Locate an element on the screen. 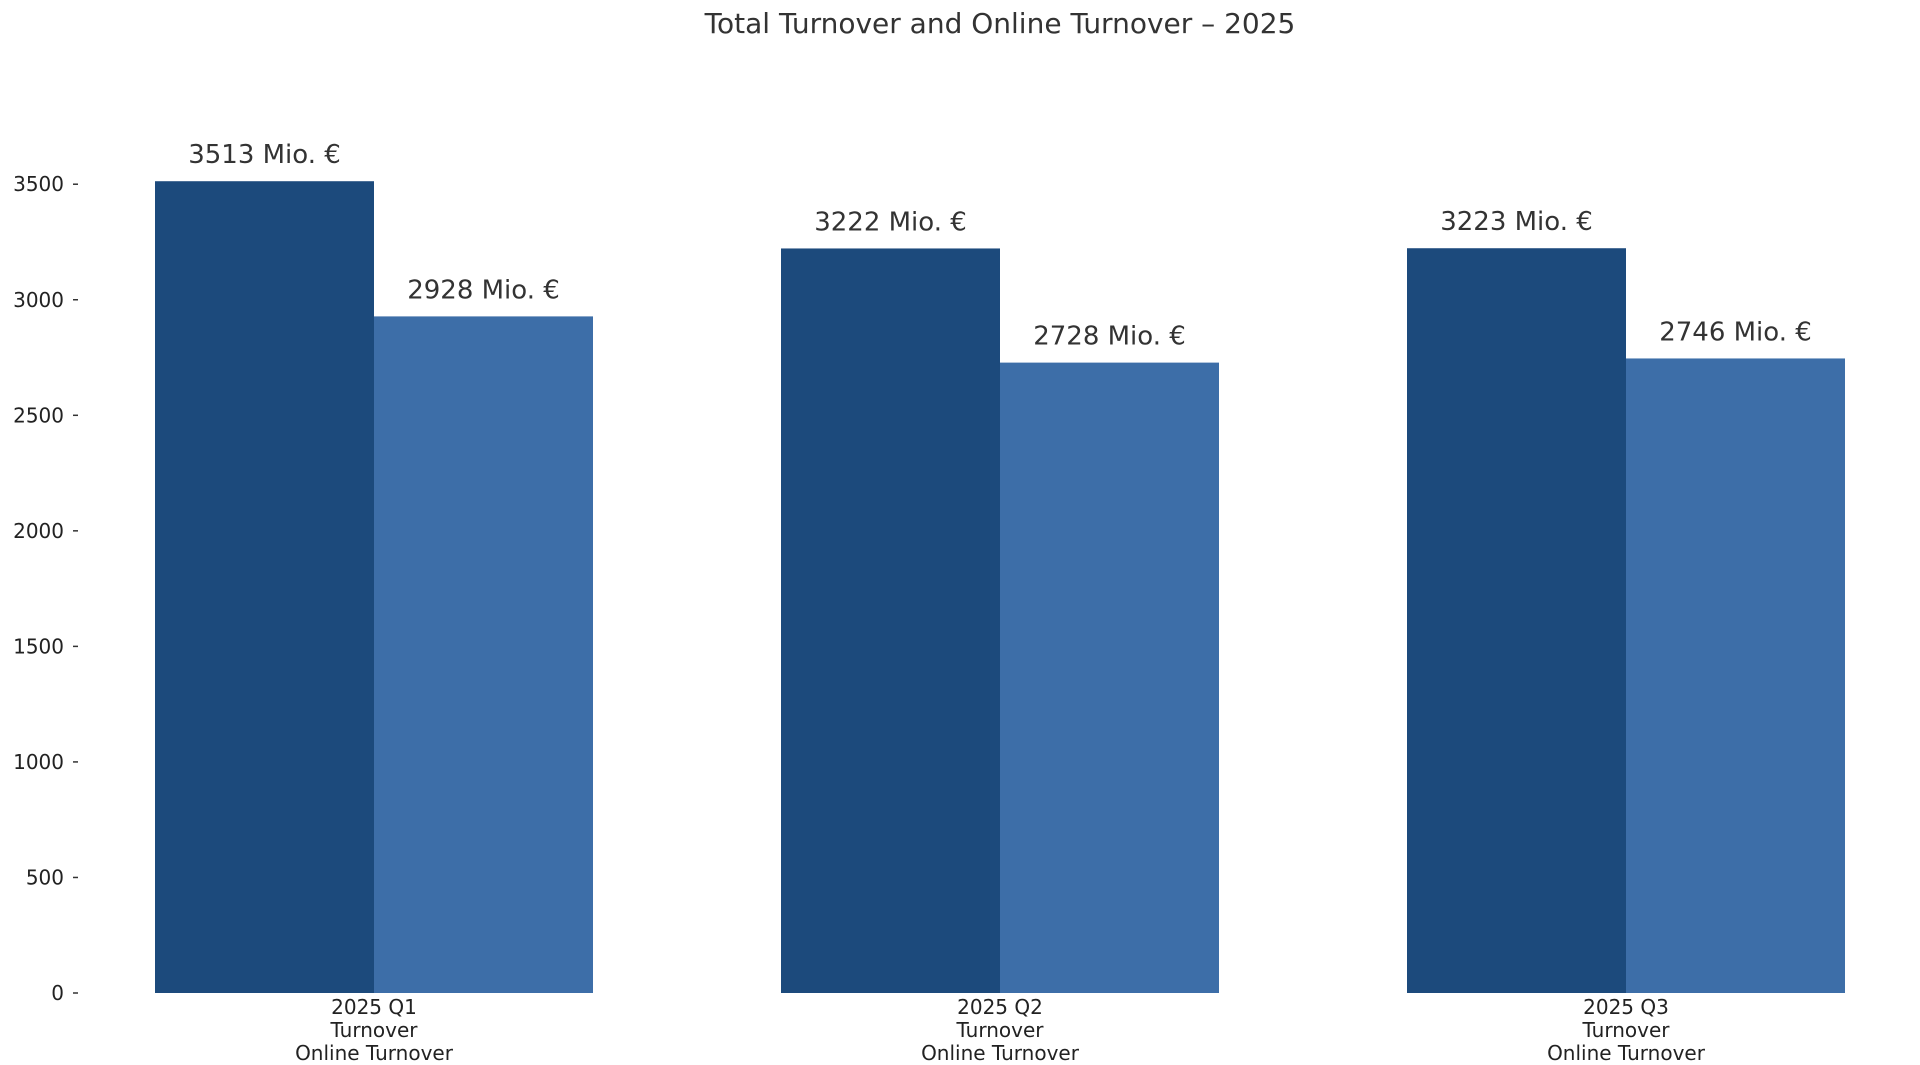 Image resolution: width=1920 pixels, height=1065 pixels. y-tick-label: 1500 is located at coordinates (38, 646).